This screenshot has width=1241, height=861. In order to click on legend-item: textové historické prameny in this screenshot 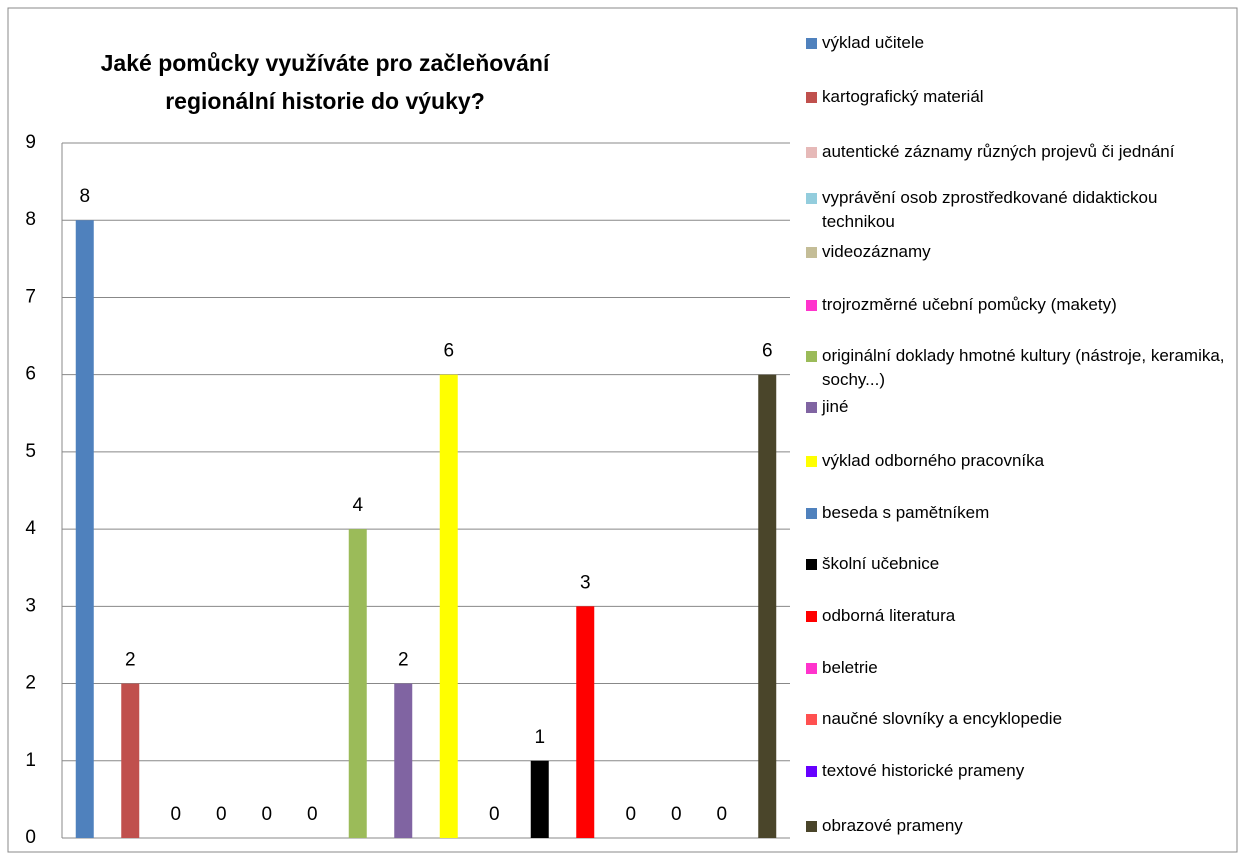, I will do `click(1016, 771)`.